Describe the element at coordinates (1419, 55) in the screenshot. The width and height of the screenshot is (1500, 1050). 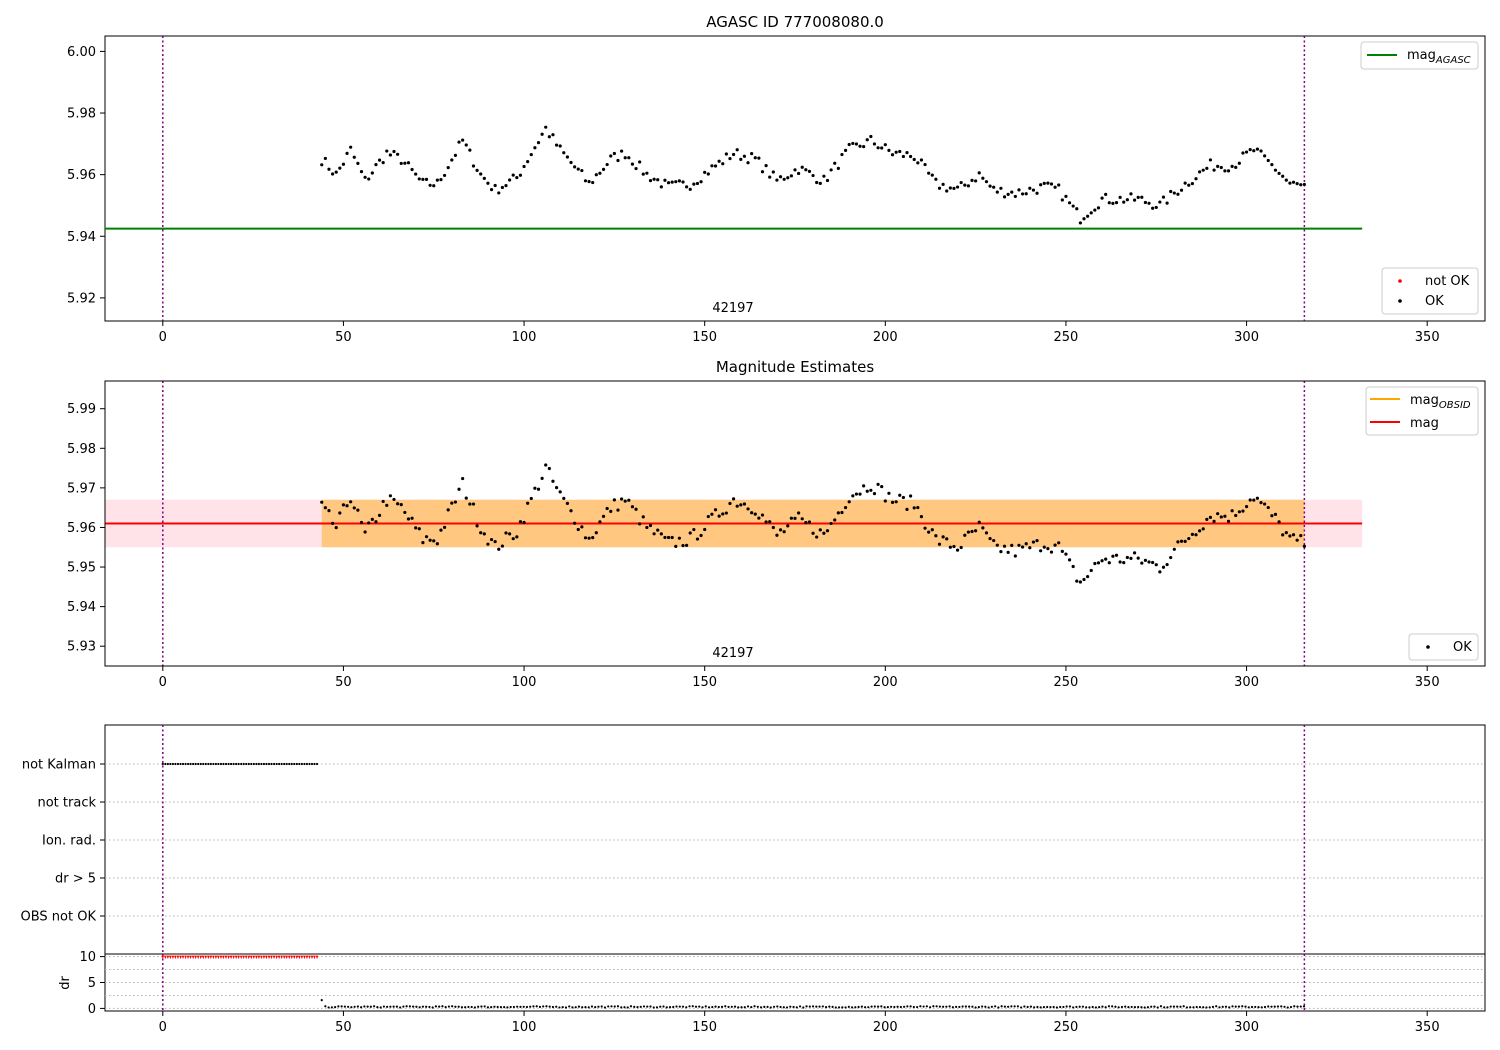
I see `legend-lines: magAGASC` at that location.